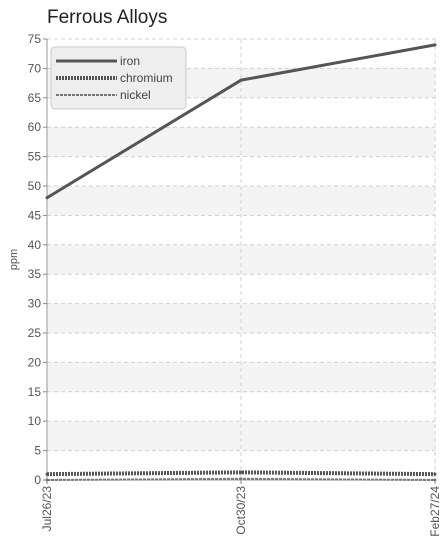  I want to click on x-tick-label: Jul26/23, so click(47, 509).